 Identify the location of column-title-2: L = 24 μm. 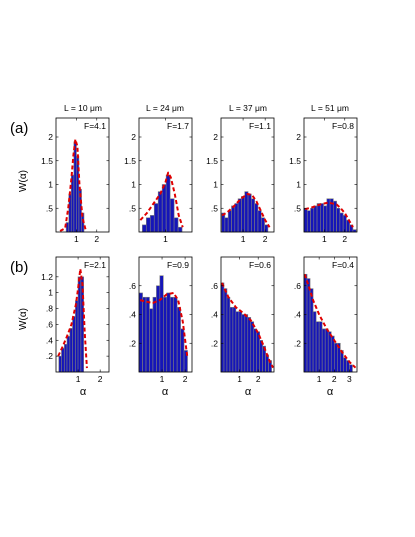
(165, 108).